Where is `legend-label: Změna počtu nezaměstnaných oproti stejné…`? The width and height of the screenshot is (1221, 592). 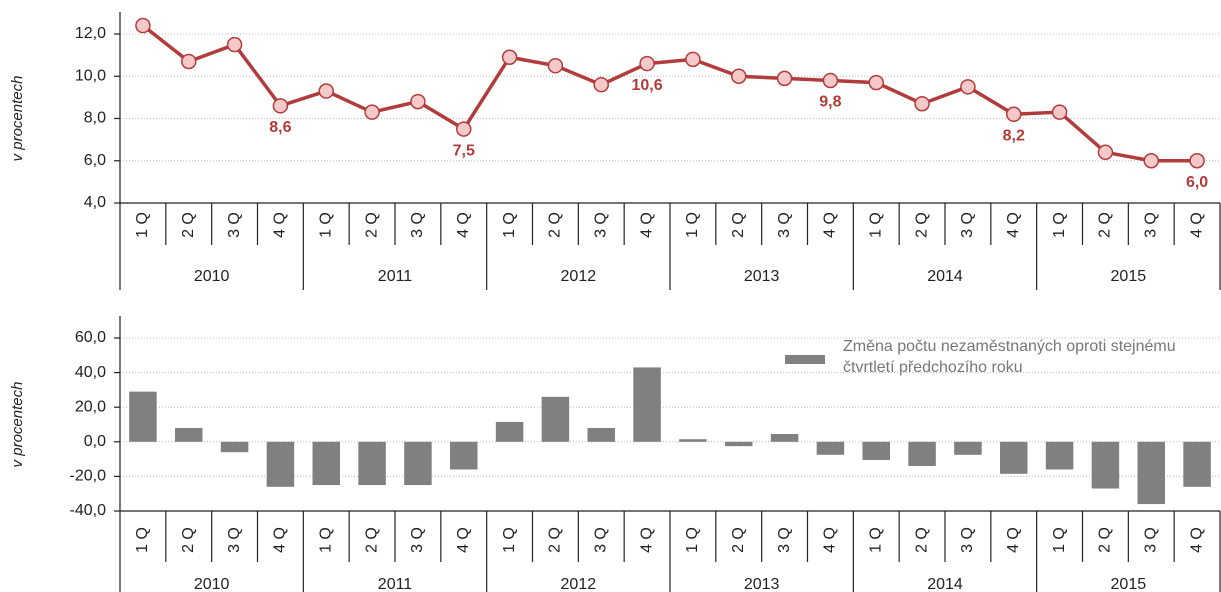
legend-label: Změna počtu nezaměstnaných oproti stejné… is located at coordinates (1009, 357).